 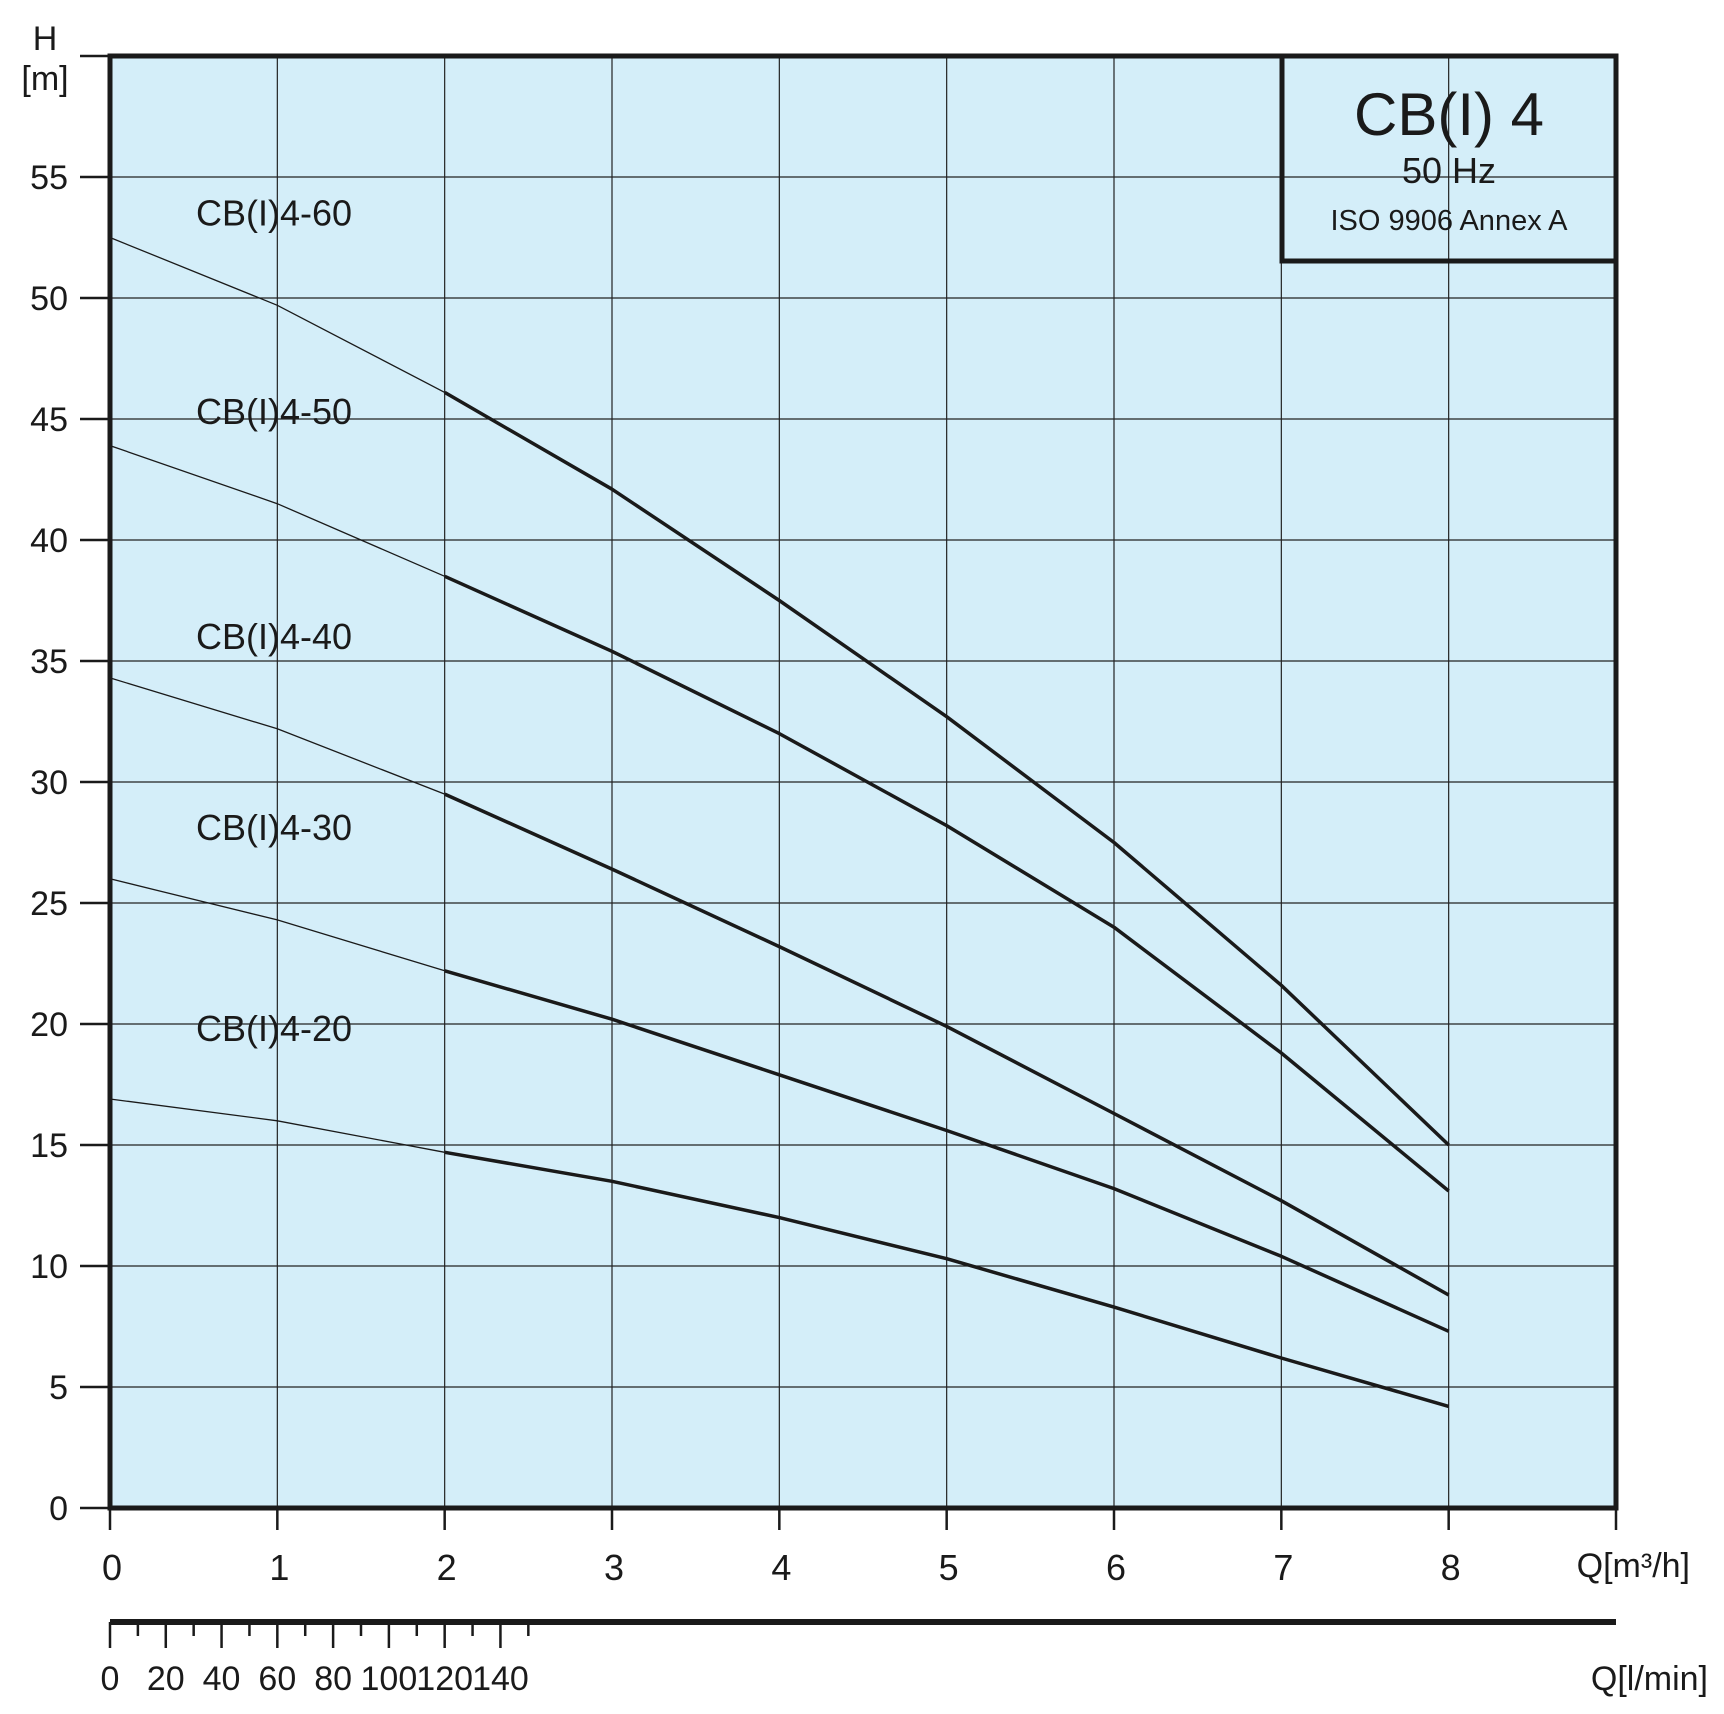 What do you see at coordinates (49, 662) in the screenshot?
I see `y-tick-label-35: 35` at bounding box center [49, 662].